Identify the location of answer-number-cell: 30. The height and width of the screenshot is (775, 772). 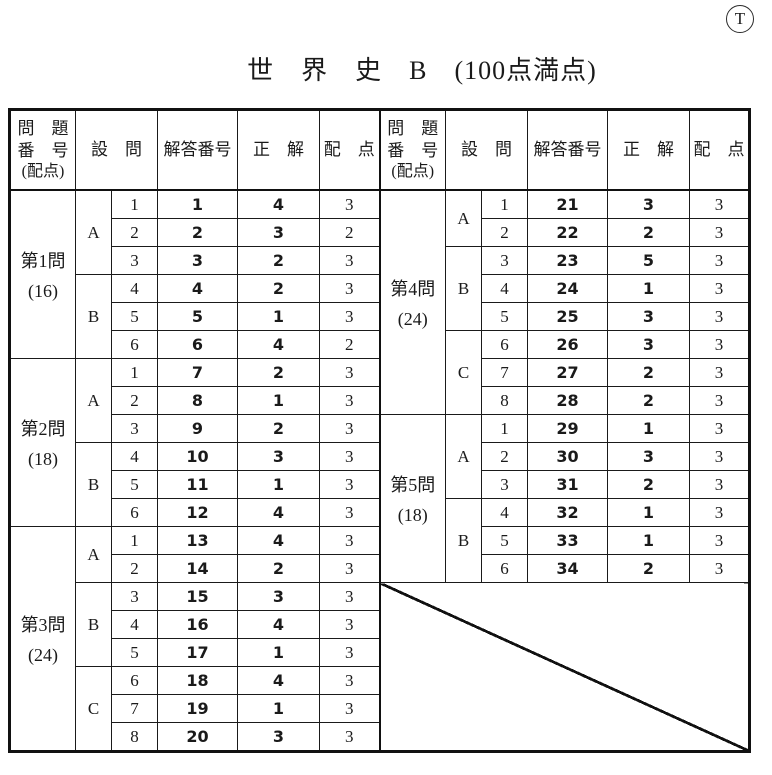
(567, 456).